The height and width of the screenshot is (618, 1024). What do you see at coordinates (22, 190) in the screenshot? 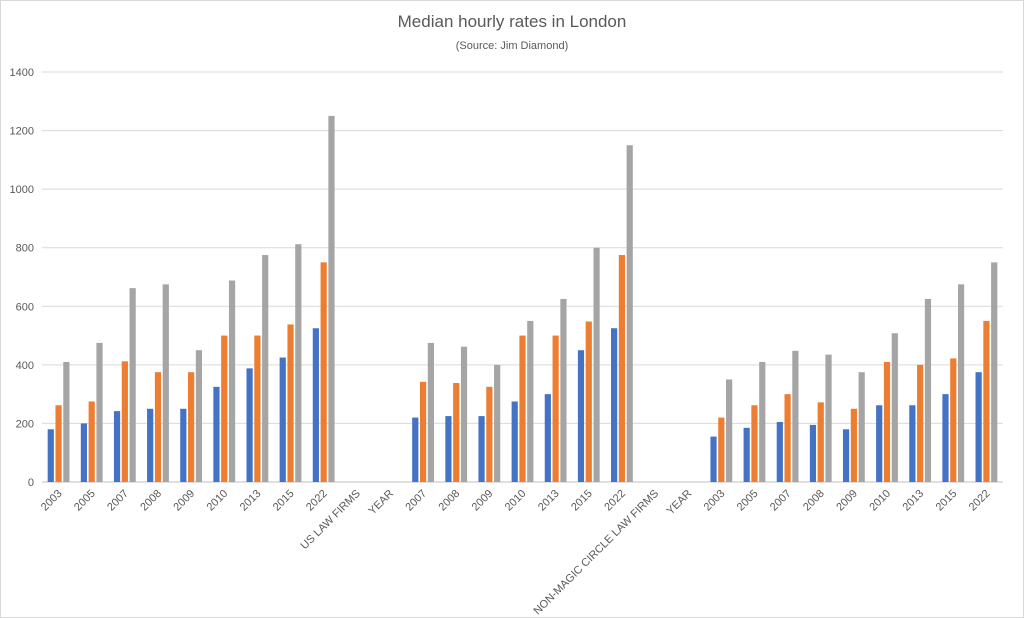
I see `y-tick-label: 1000` at bounding box center [22, 190].